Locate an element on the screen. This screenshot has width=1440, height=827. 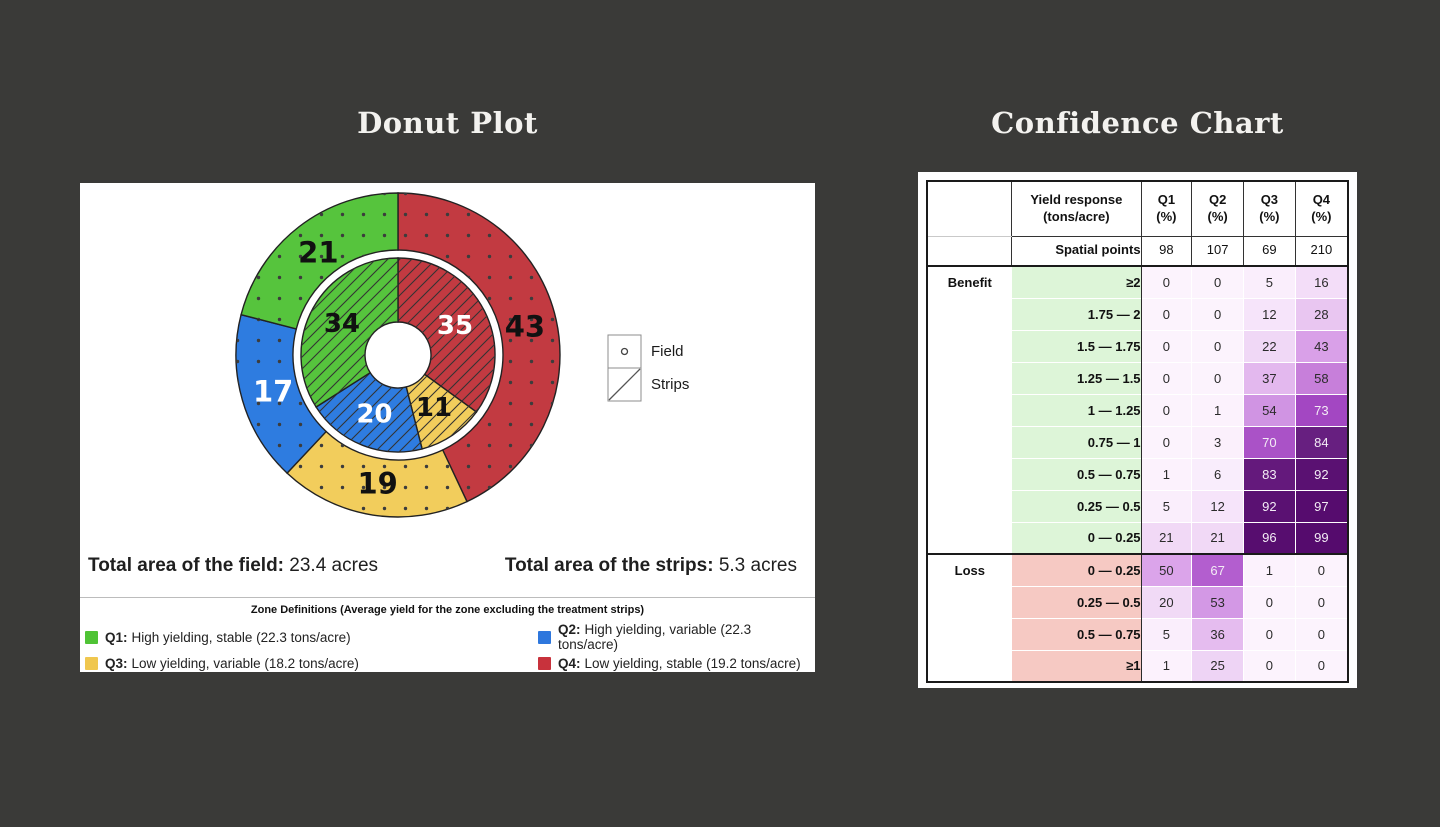
confidence-chart-title: Confidence Chart is located at coordinates (1137, 123).